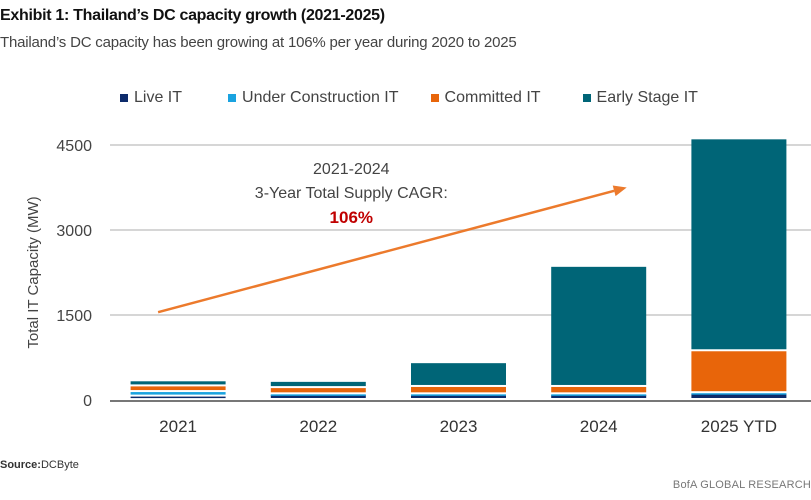  I want to click on source-value: DCByte, so click(59, 465).